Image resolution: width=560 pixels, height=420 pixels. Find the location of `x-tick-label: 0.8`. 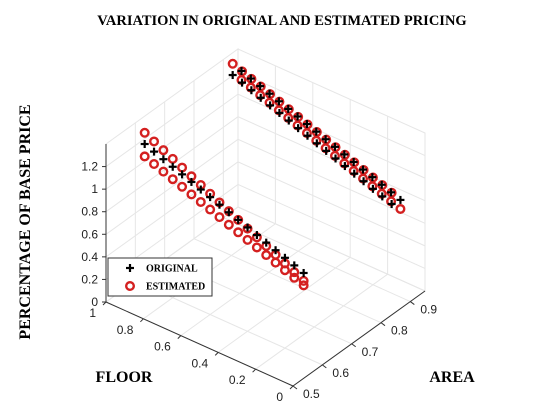

x-tick-label: 0.8 is located at coordinates (125, 330).